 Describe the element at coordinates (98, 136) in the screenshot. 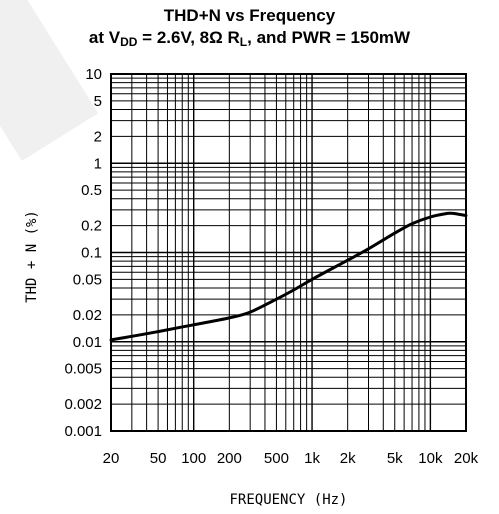

I see `y-tick-label: 2` at that location.